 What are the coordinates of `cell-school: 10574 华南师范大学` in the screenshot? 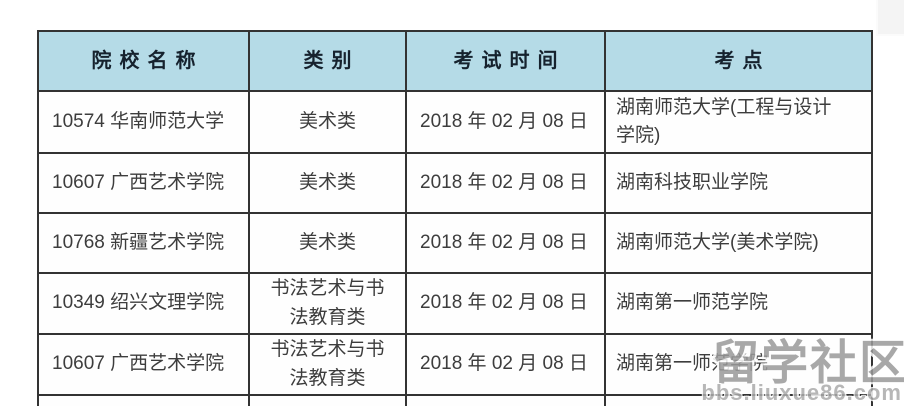 It's located at (143, 122).